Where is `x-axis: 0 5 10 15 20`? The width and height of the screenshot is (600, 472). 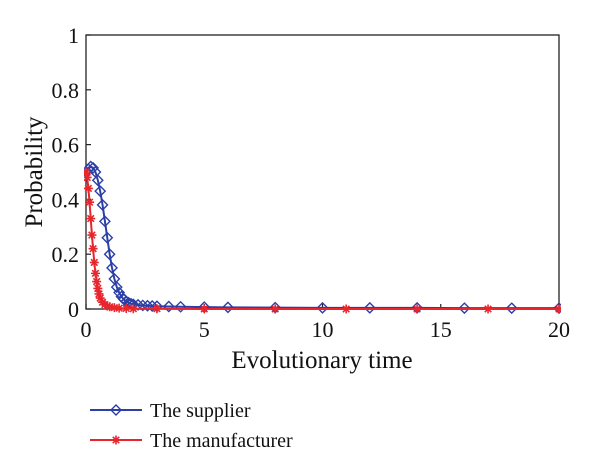 x-axis: 0 5 10 15 20 is located at coordinates (325, 323).